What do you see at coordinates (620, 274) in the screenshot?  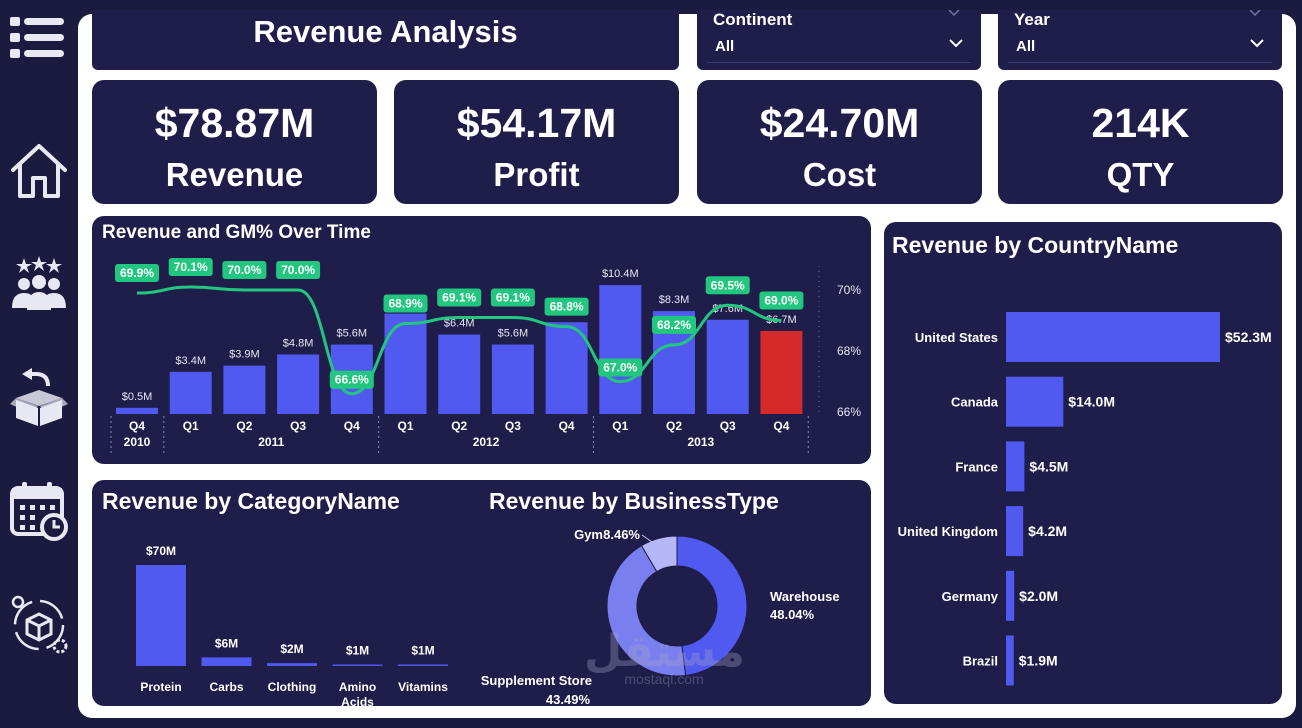 I see `bar-data-label: $10.4M` at bounding box center [620, 274].